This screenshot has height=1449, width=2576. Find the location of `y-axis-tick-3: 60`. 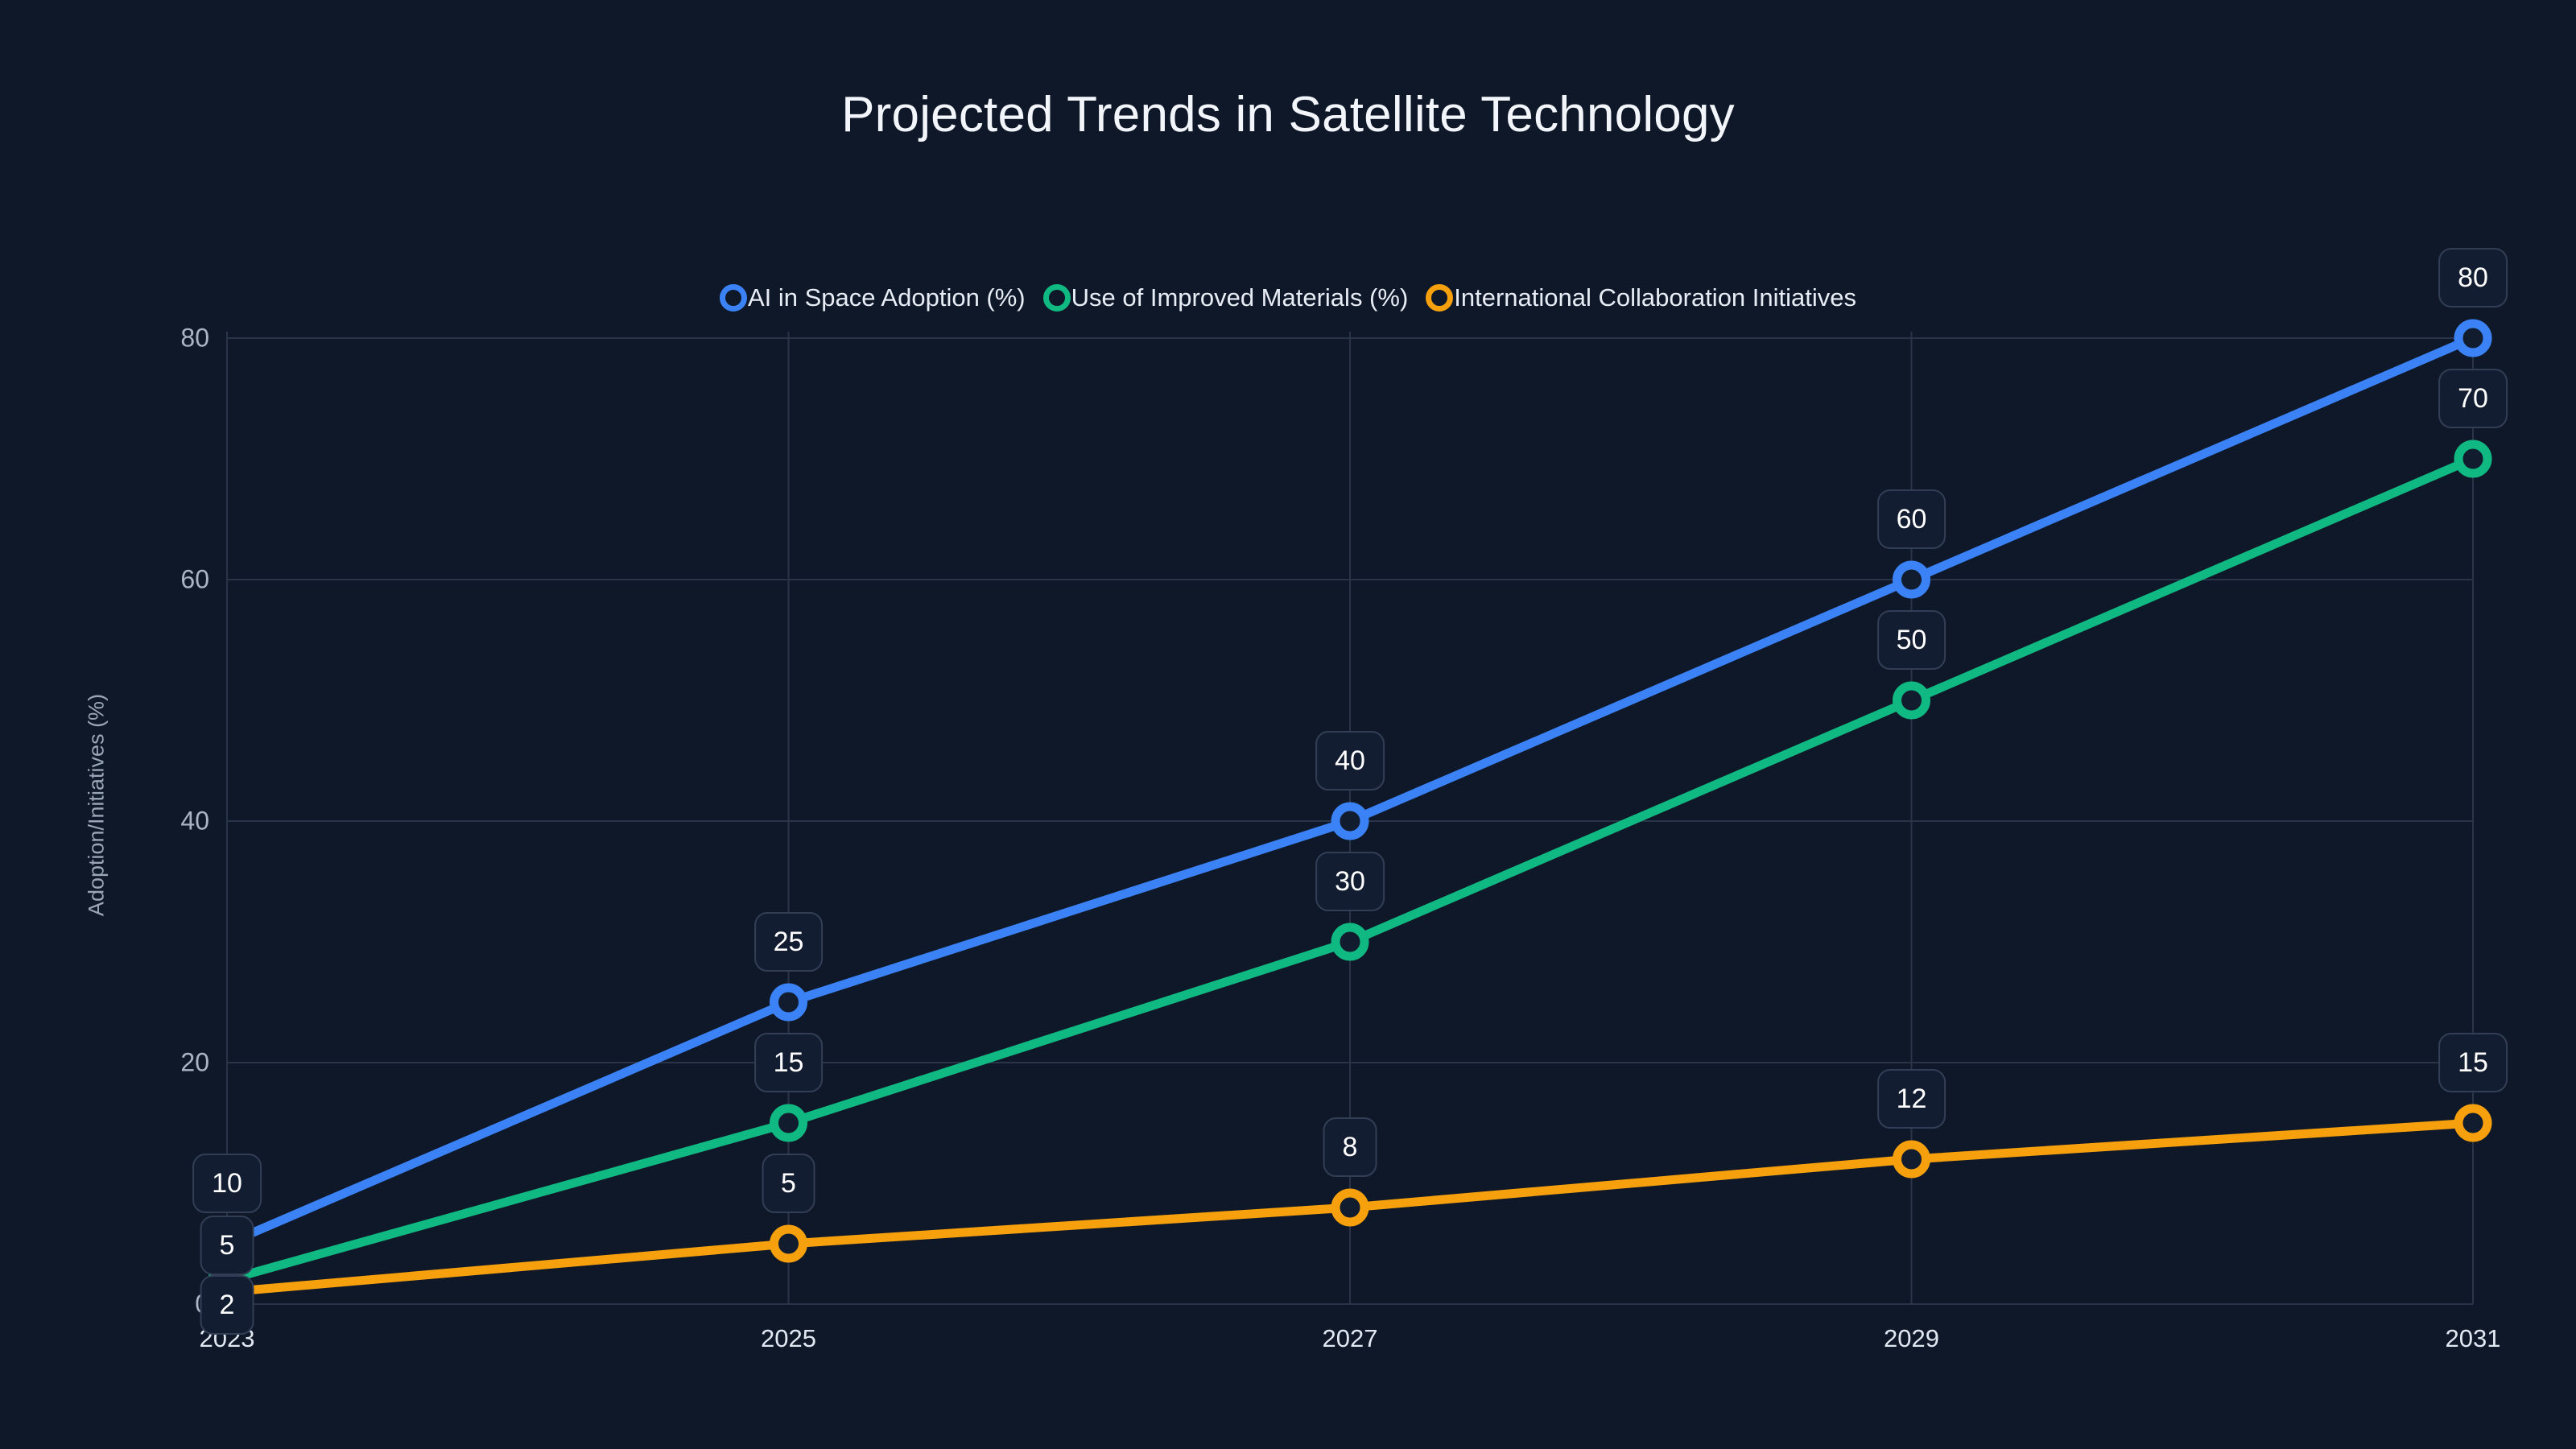

y-axis-tick-3: 60 is located at coordinates (194, 579).